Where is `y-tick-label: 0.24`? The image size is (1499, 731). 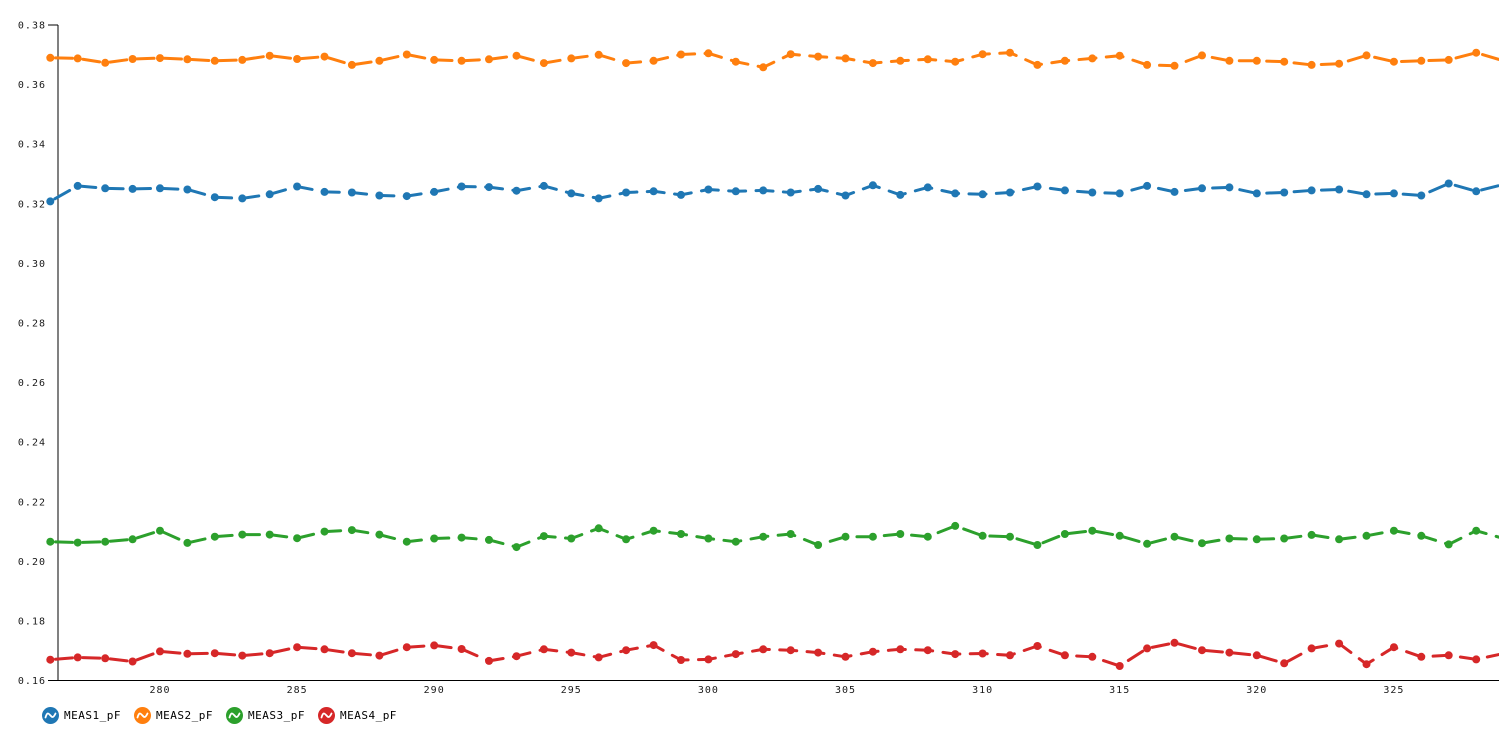
y-tick-label: 0.24 is located at coordinates (32, 443).